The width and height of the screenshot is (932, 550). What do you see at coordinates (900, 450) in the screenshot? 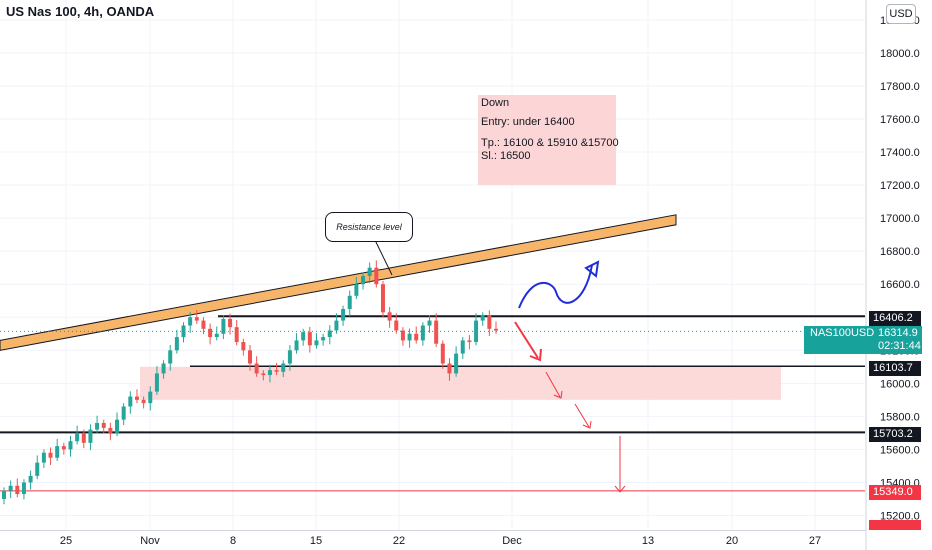
I see `y-tick-label: 15600.0` at bounding box center [900, 450].